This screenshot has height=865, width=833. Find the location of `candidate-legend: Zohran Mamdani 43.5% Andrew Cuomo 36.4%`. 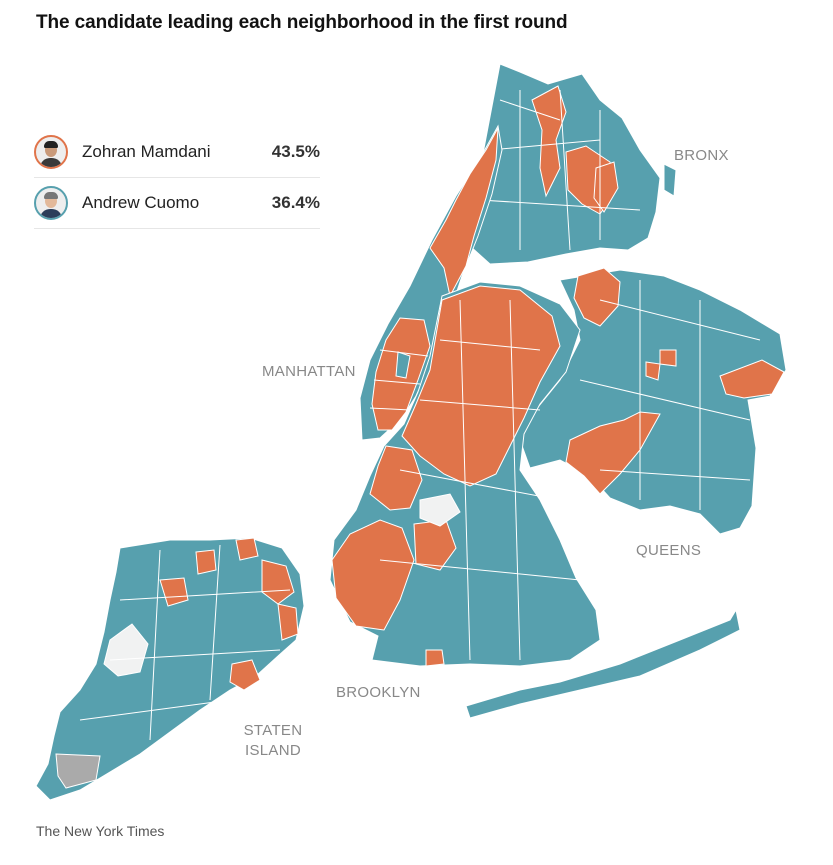

candidate-legend: Zohran Mamdani 43.5% Andrew Cuomo 36.4% is located at coordinates (177, 178).